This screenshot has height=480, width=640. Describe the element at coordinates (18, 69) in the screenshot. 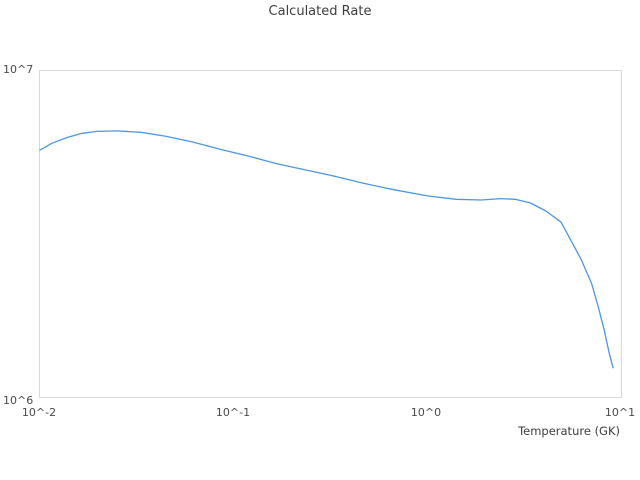

I see `y-axis-tick-label-1e7: 10^7` at that location.